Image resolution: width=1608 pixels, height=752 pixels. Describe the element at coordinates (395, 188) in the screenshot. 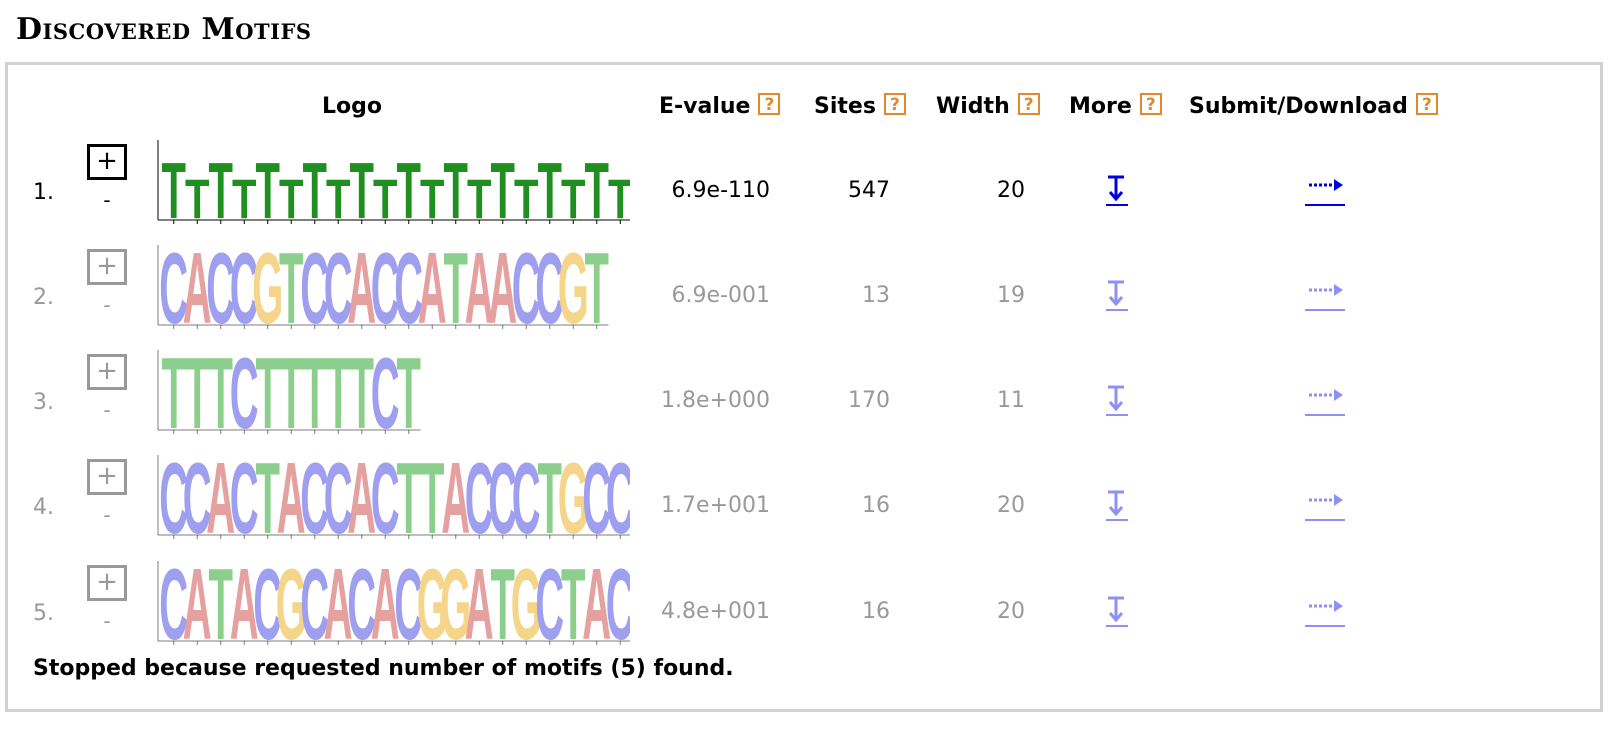

I see `sequence-logo: TTTTTTTTTTTTTTTTTTTT` at that location.